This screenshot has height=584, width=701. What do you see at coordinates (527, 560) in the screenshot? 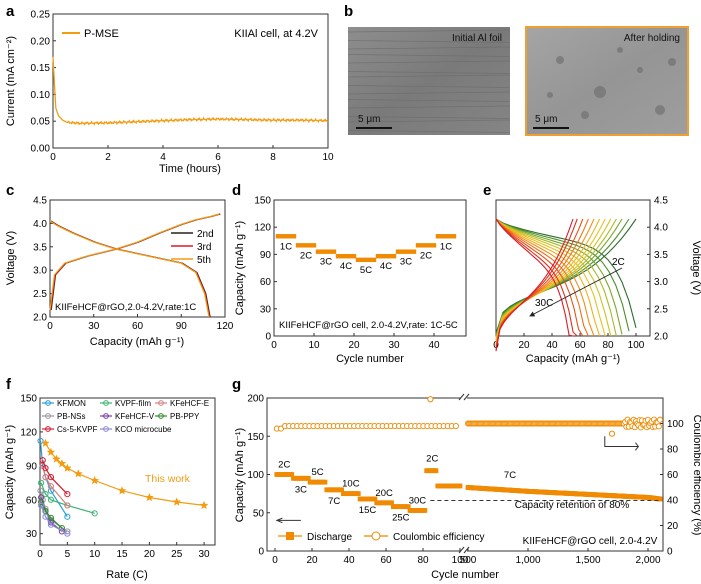
I see `x-tick-label: 1,000` at bounding box center [527, 560].